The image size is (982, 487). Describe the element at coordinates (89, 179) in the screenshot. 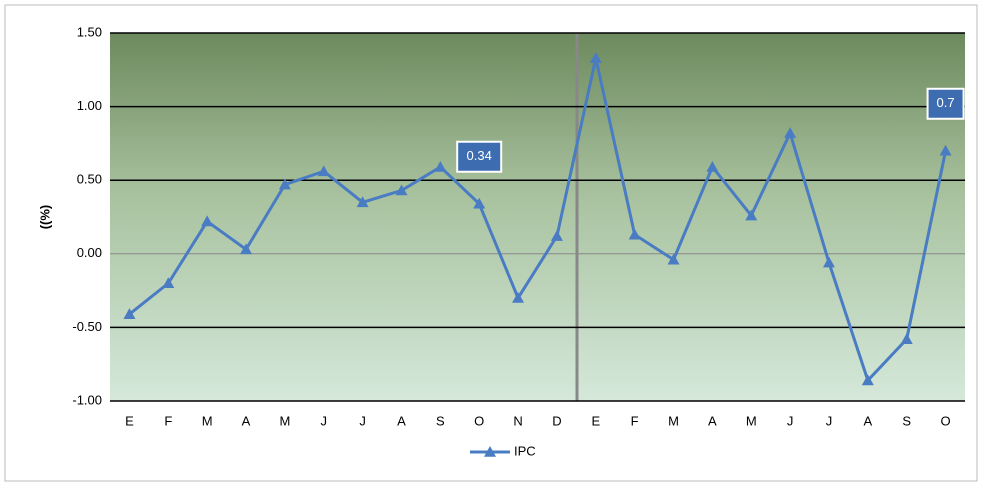

I see `y-tick-label: 0.50` at that location.